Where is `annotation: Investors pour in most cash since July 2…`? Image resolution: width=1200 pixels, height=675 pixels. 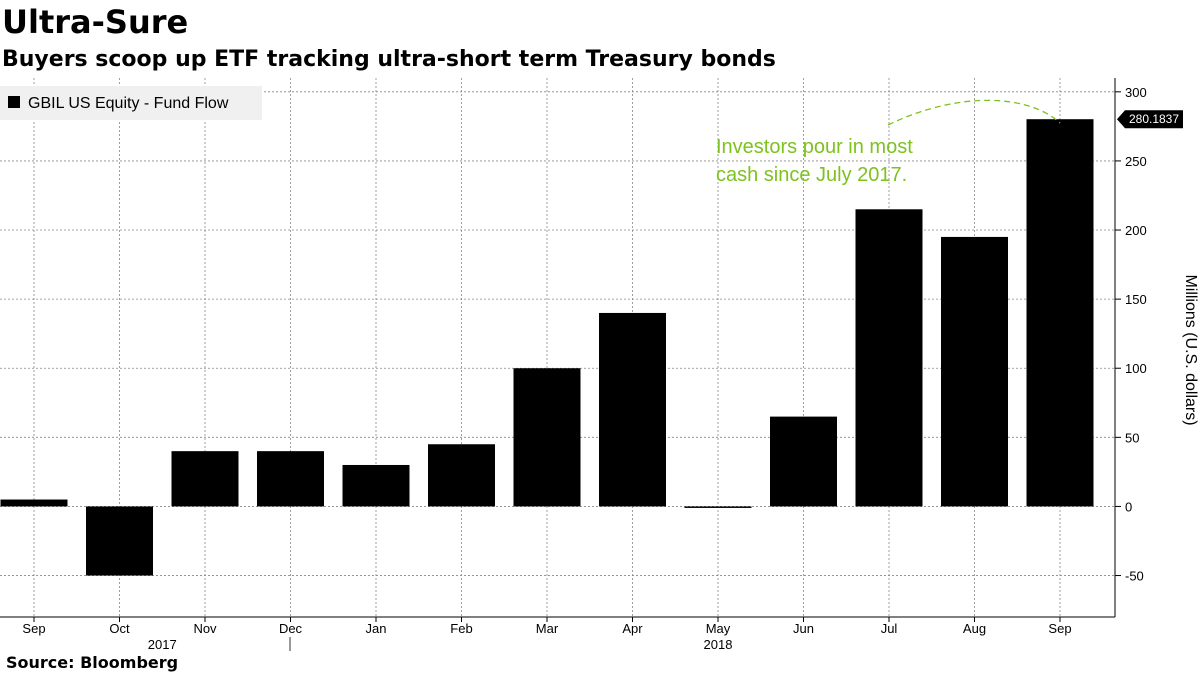
annotation: Investors pour in most cash since July 2… is located at coordinates (888, 142).